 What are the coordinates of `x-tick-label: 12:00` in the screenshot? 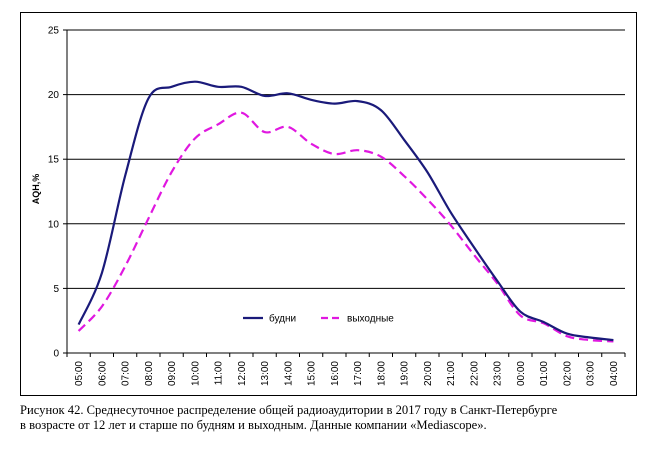 It's located at (242, 373).